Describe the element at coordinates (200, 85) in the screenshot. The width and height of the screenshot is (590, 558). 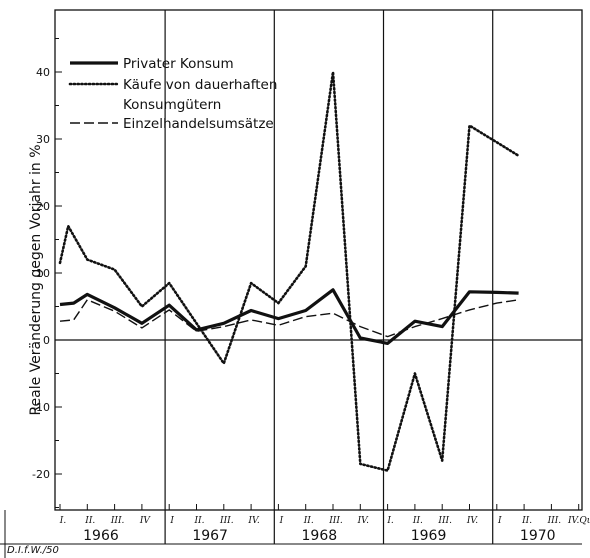
I see `legend-label-2: Käufe von dauerhaften` at that location.